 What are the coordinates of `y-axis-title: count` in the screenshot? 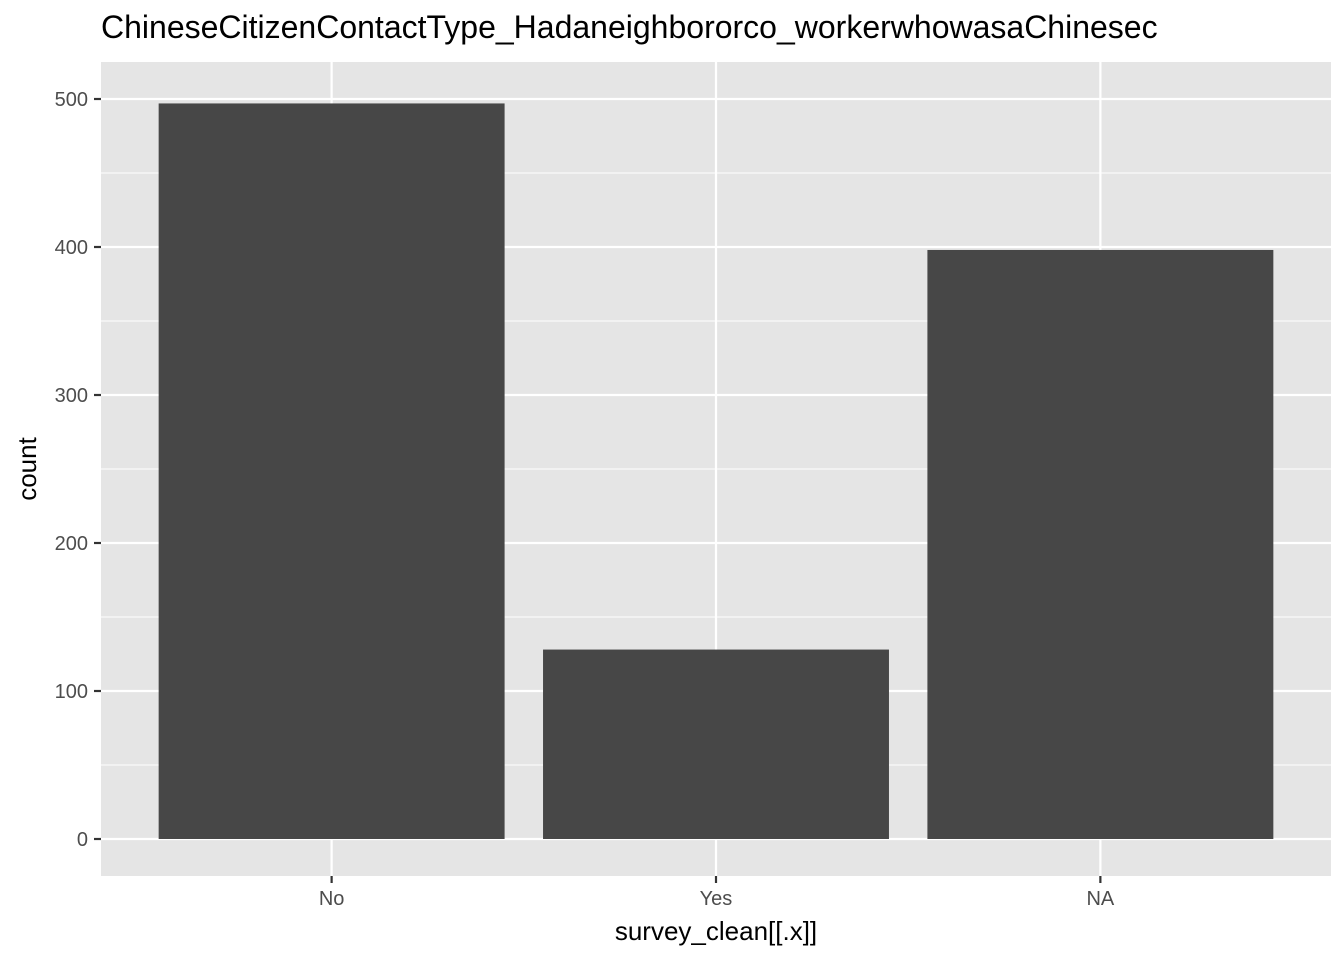 It's located at (27, 468).